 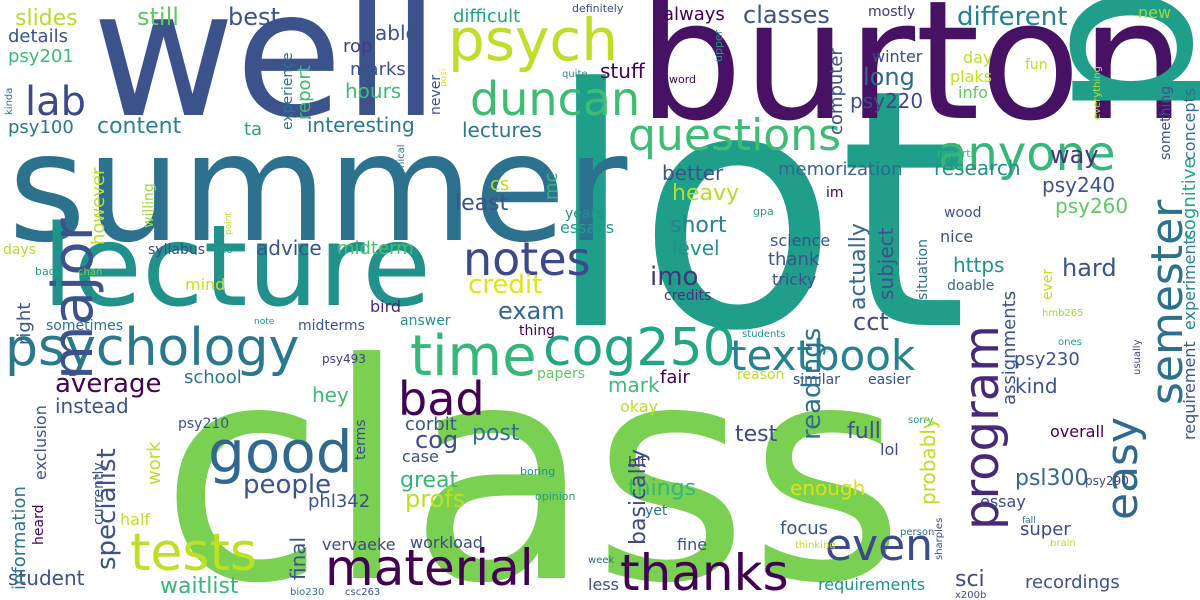 I want to click on word: better, so click(x=693, y=173).